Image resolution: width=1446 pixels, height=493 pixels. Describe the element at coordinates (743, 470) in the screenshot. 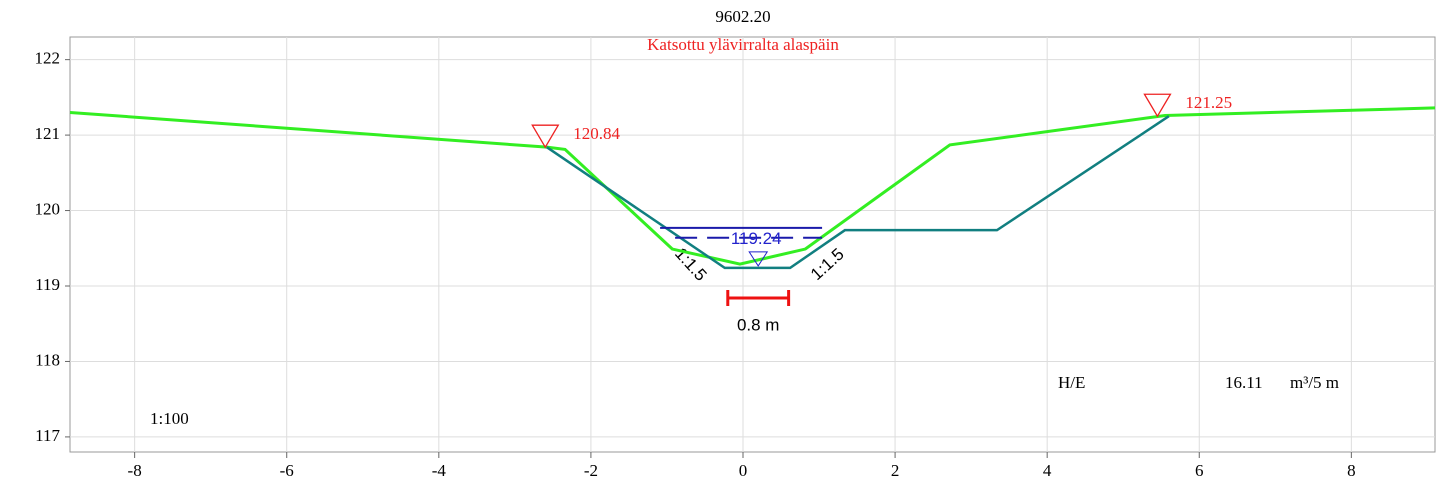

I see `x-tick-label: 0` at that location.